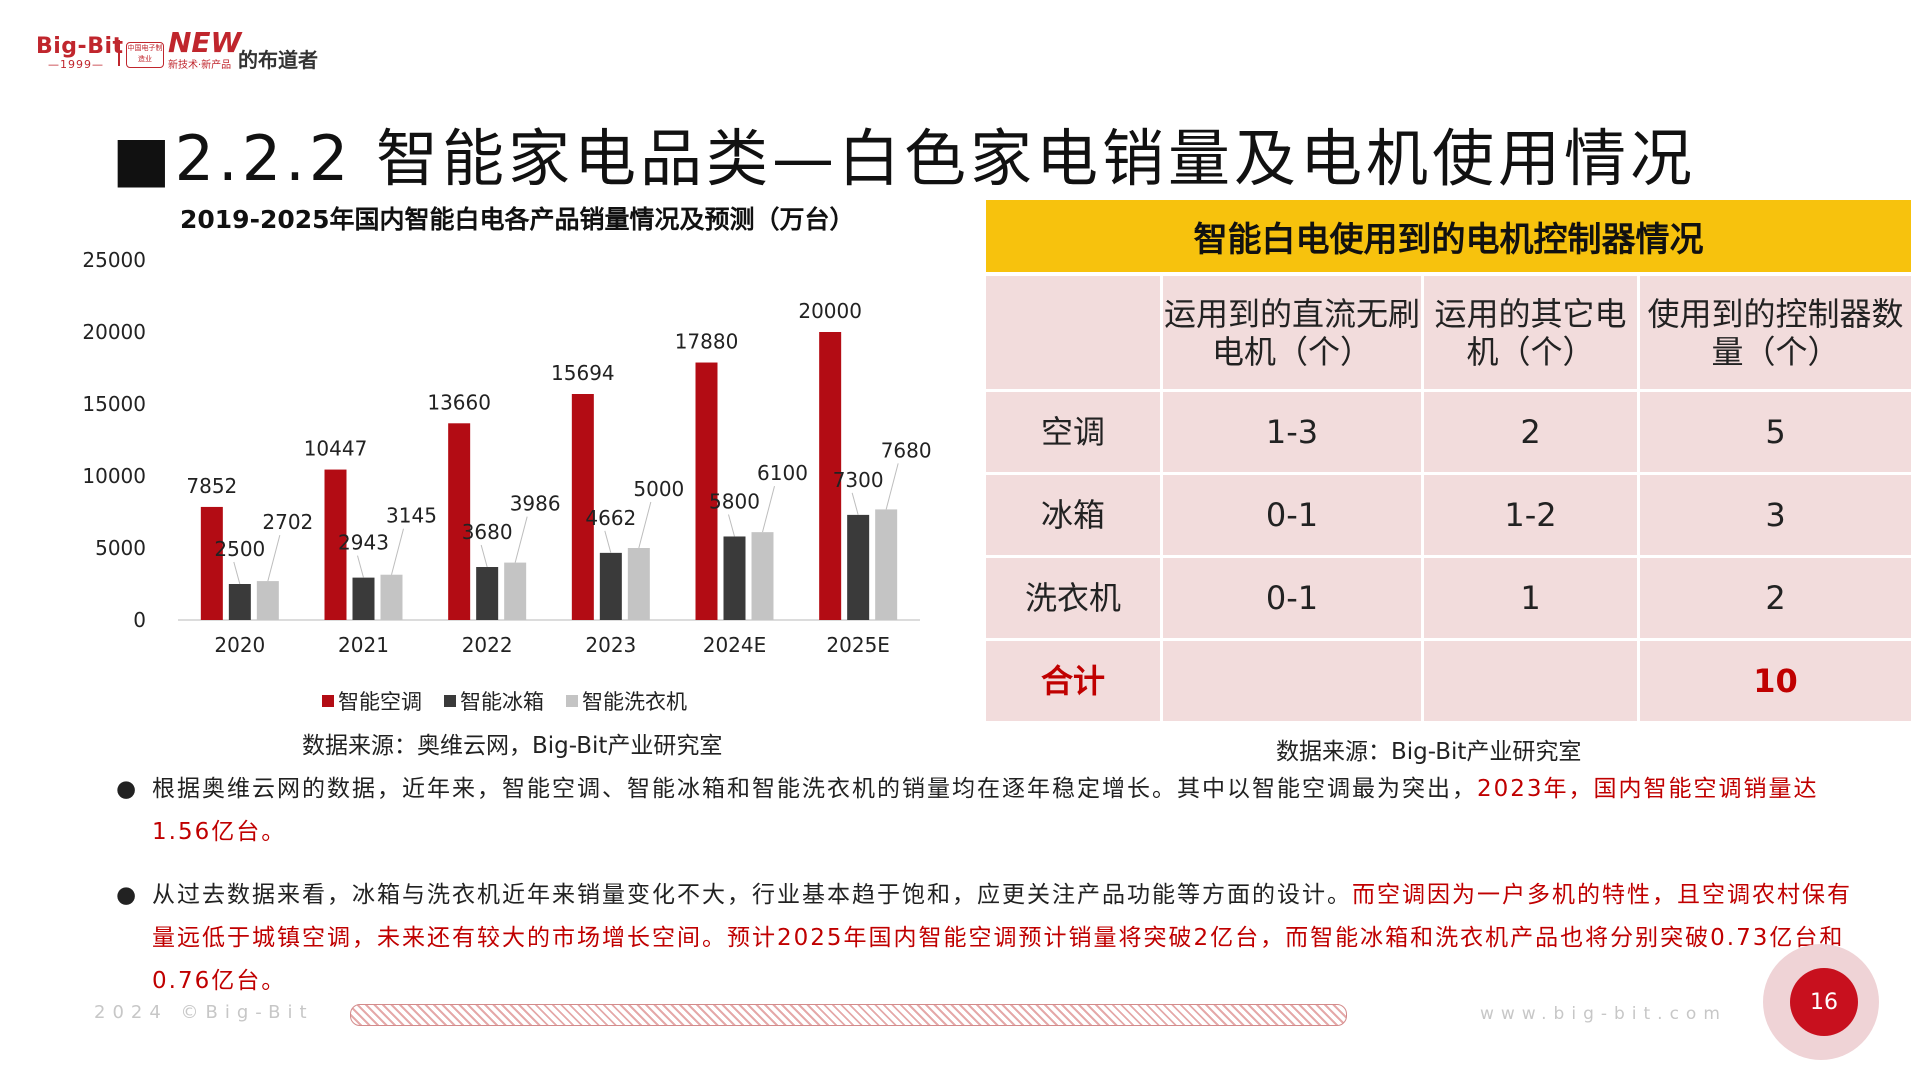 The image size is (1920, 1080). What do you see at coordinates (735, 645) in the screenshot?
I see `x-tick-label: 2024E` at bounding box center [735, 645].